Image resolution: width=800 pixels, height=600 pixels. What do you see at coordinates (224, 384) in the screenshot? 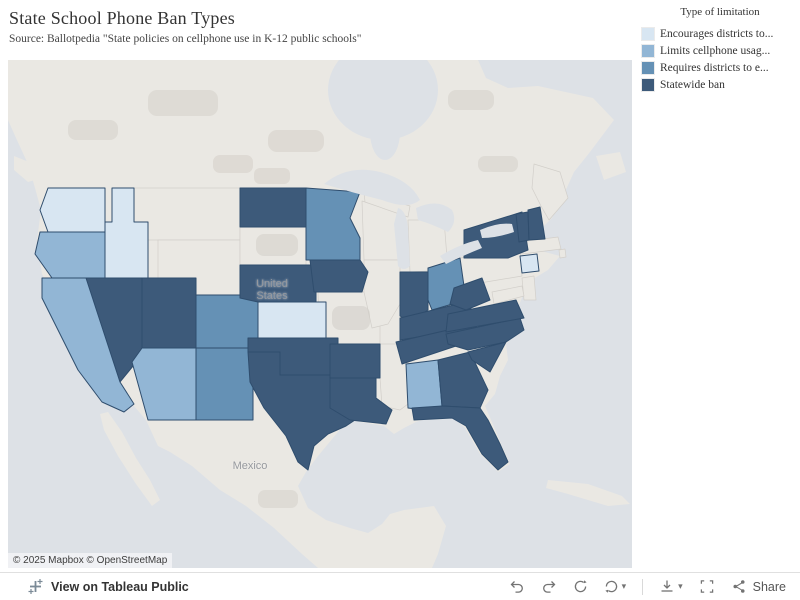
I see `state-new-mexico` at bounding box center [224, 384].